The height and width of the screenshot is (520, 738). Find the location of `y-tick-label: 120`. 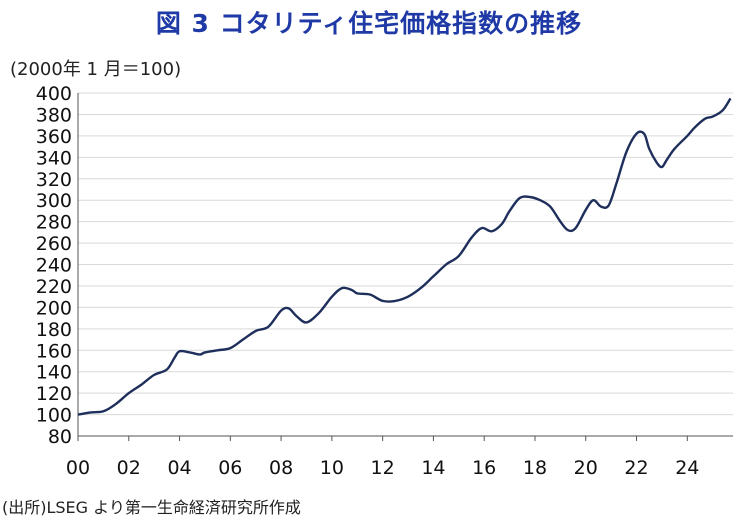

y-tick-label: 120 is located at coordinates (54, 394).